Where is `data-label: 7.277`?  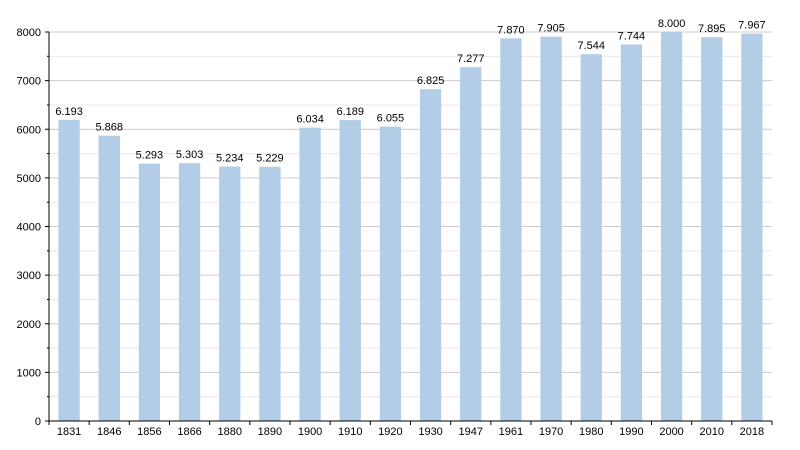 data-label: 7.277 is located at coordinates (471, 59).